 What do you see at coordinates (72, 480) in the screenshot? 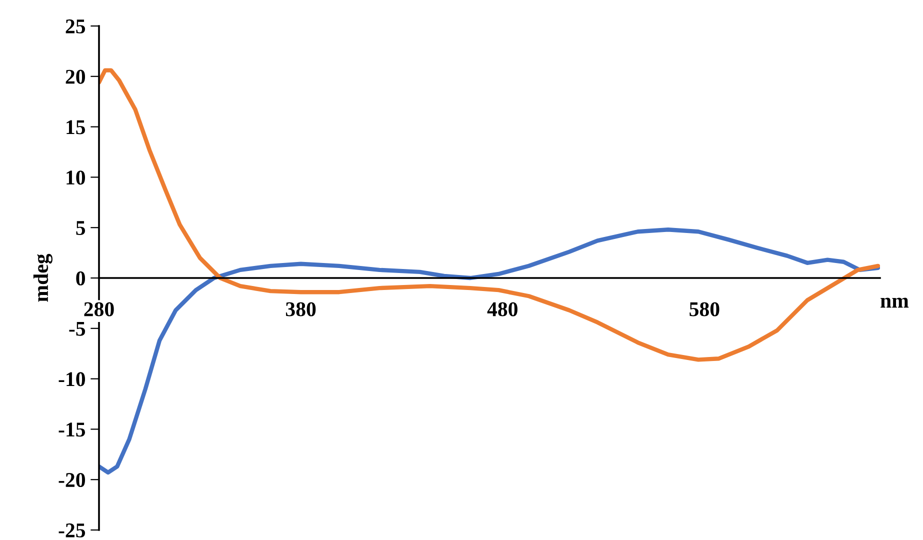
I see `y-tick-label: -20` at bounding box center [72, 480].